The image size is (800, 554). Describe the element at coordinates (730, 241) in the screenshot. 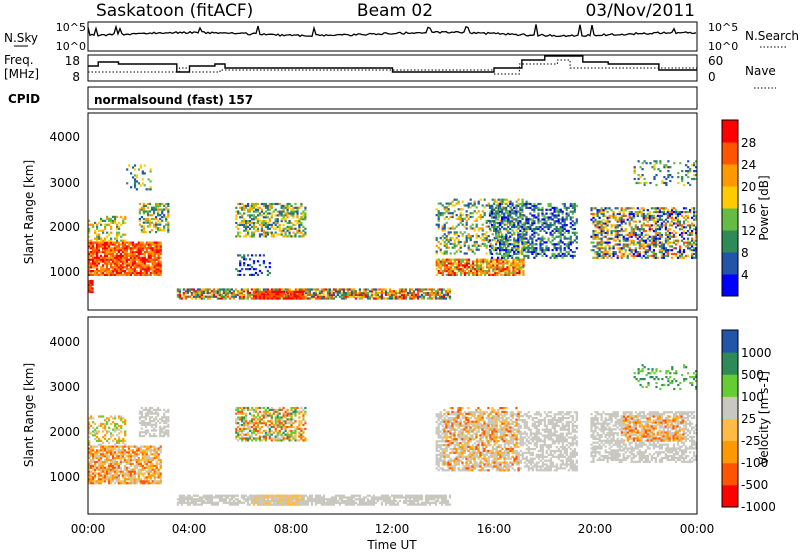

I see `power-colorbar-swatch` at that location.